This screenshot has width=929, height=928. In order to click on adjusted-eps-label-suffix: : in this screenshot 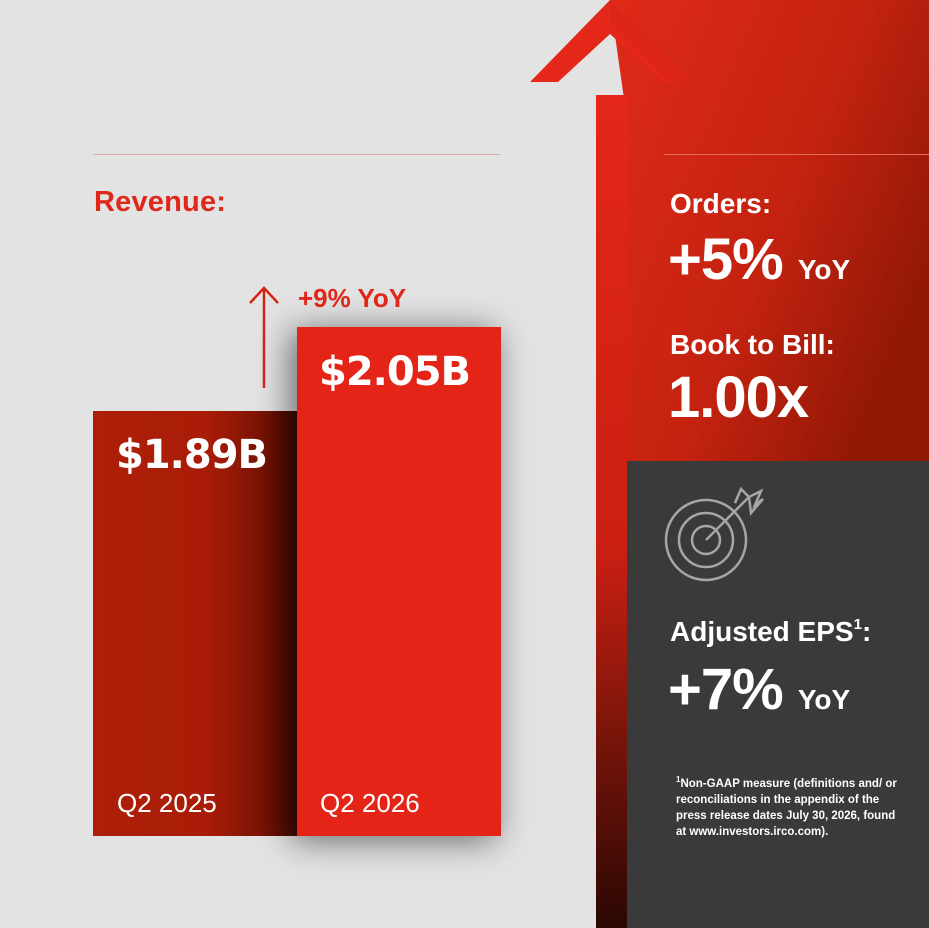, I will do `click(866, 631)`.